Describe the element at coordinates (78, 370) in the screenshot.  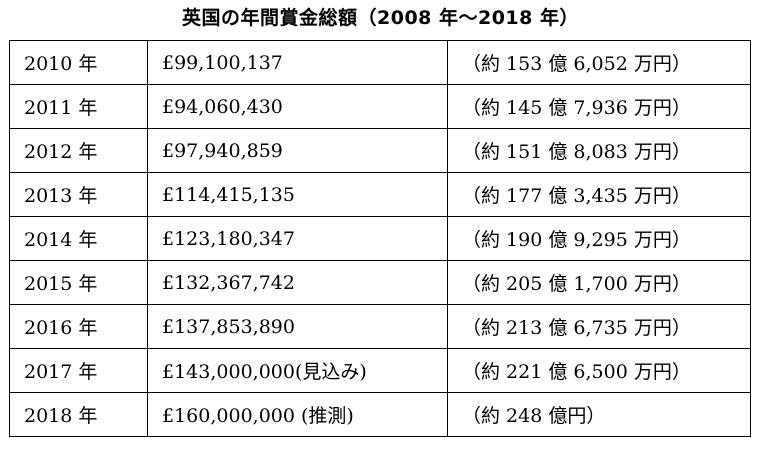
I see `year-cell: 2017 年` at that location.